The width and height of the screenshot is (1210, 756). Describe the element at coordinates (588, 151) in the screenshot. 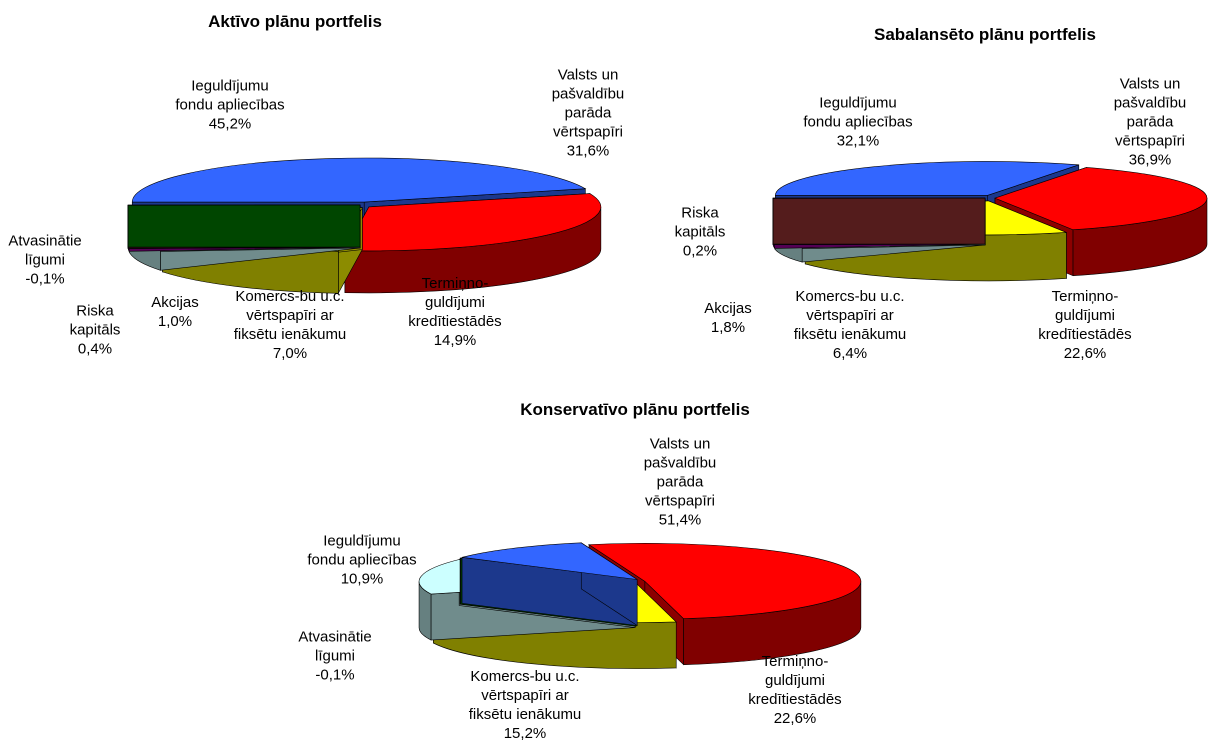

I see `value-label: 31,6%` at that location.